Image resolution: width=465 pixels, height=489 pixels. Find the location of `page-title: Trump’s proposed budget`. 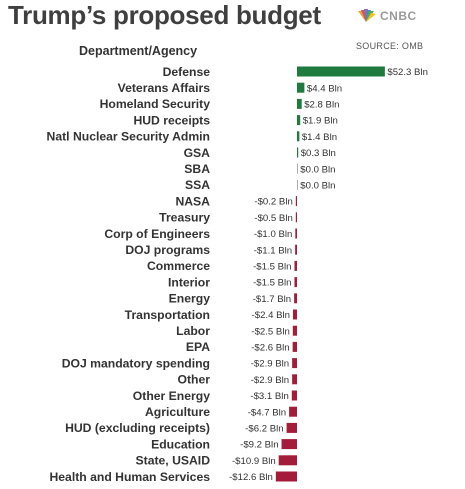

page-title: Trump’s proposed budget is located at coordinates (164, 15).